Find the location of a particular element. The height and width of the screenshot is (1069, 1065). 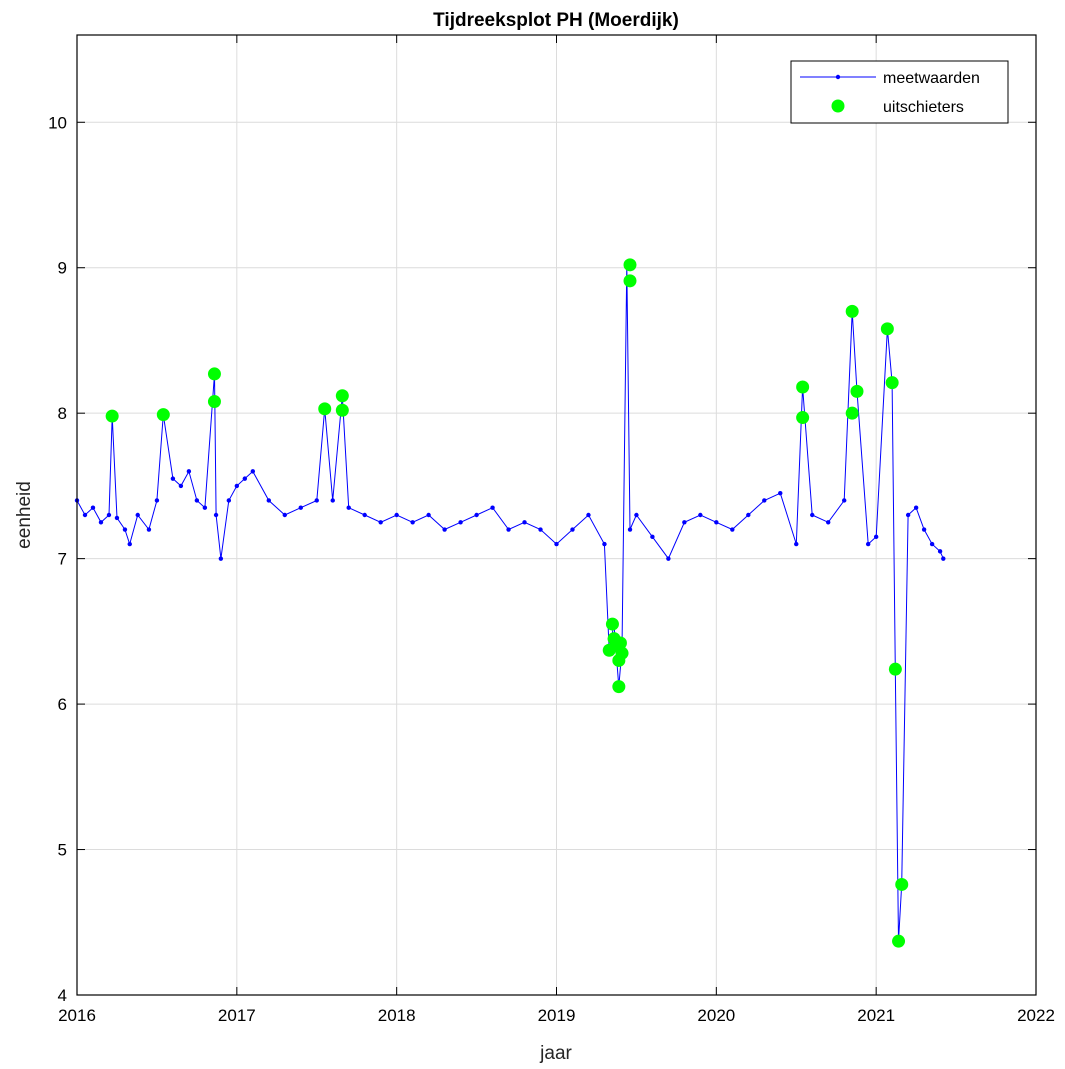

y-tick-label: 10 is located at coordinates (57, 122).